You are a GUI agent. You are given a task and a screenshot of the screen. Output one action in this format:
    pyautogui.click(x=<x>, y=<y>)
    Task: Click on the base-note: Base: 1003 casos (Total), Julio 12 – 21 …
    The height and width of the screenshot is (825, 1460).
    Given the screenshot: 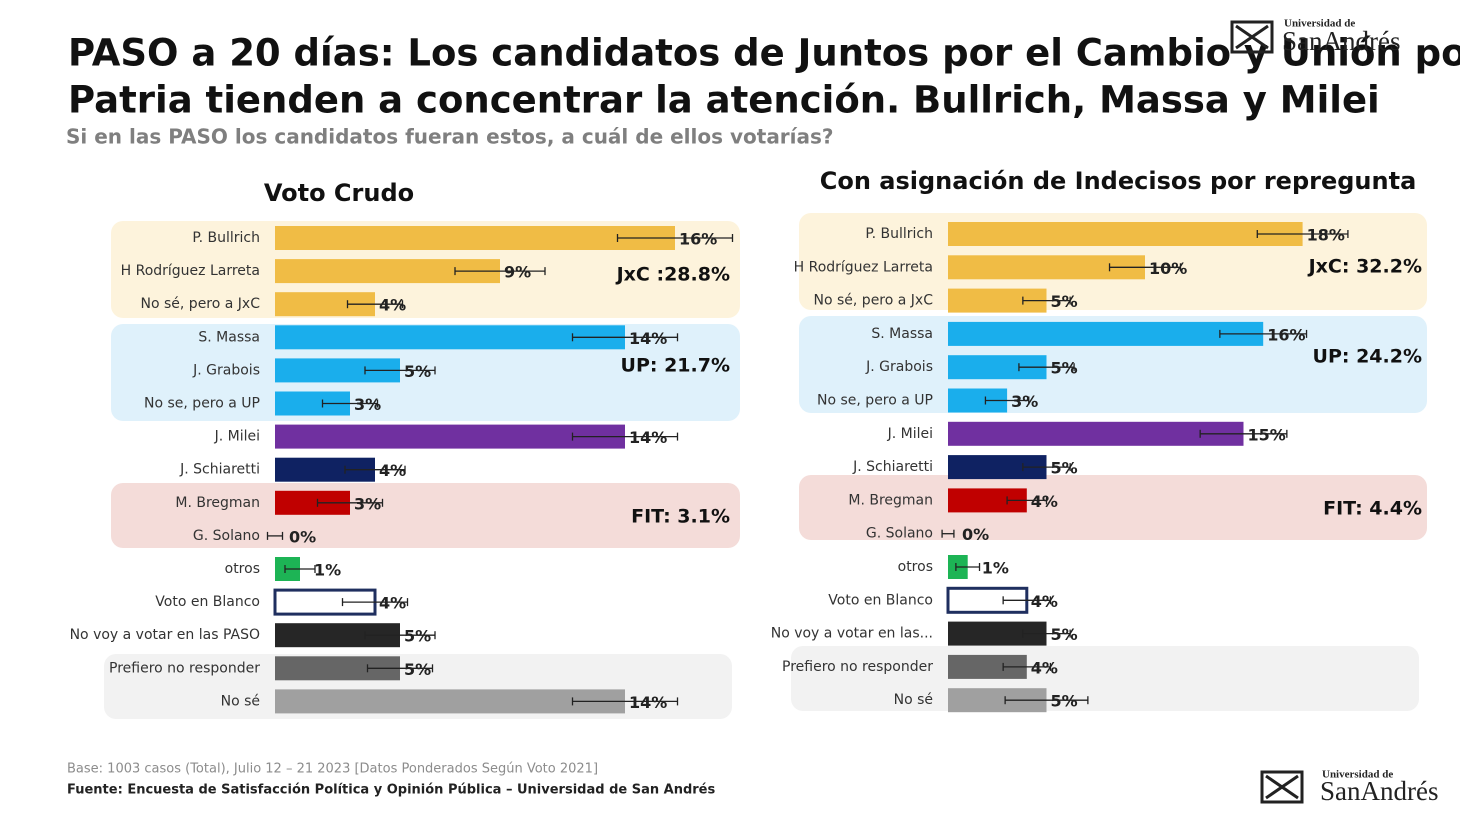 What is the action you would take?
    pyautogui.click(x=332, y=769)
    